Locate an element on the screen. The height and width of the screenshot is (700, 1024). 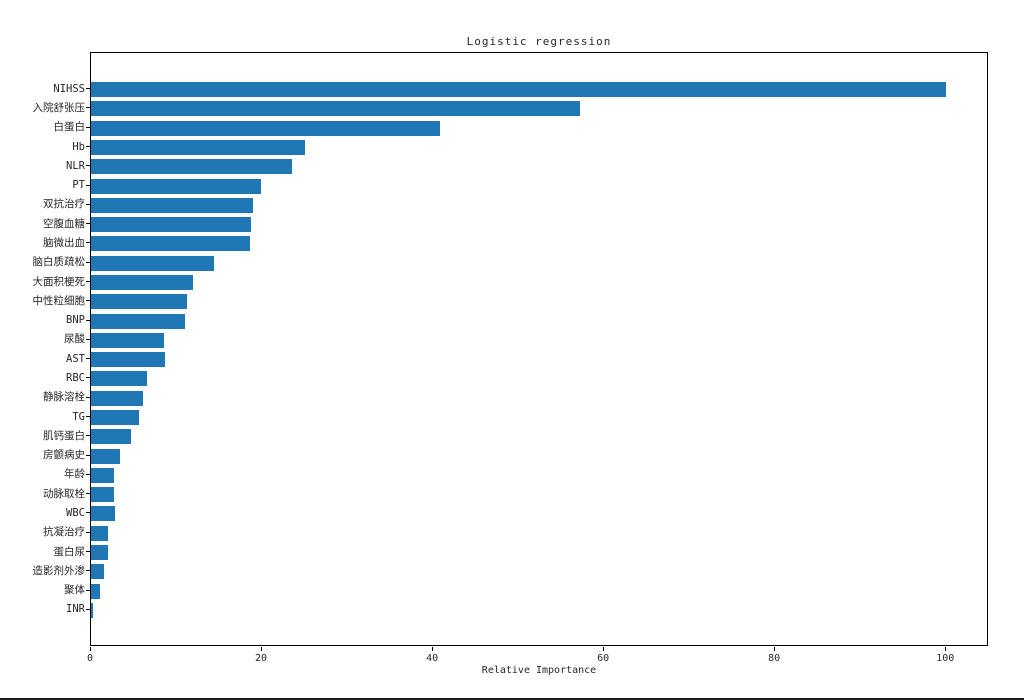
x-tick-label: 60 is located at coordinates (603, 658).